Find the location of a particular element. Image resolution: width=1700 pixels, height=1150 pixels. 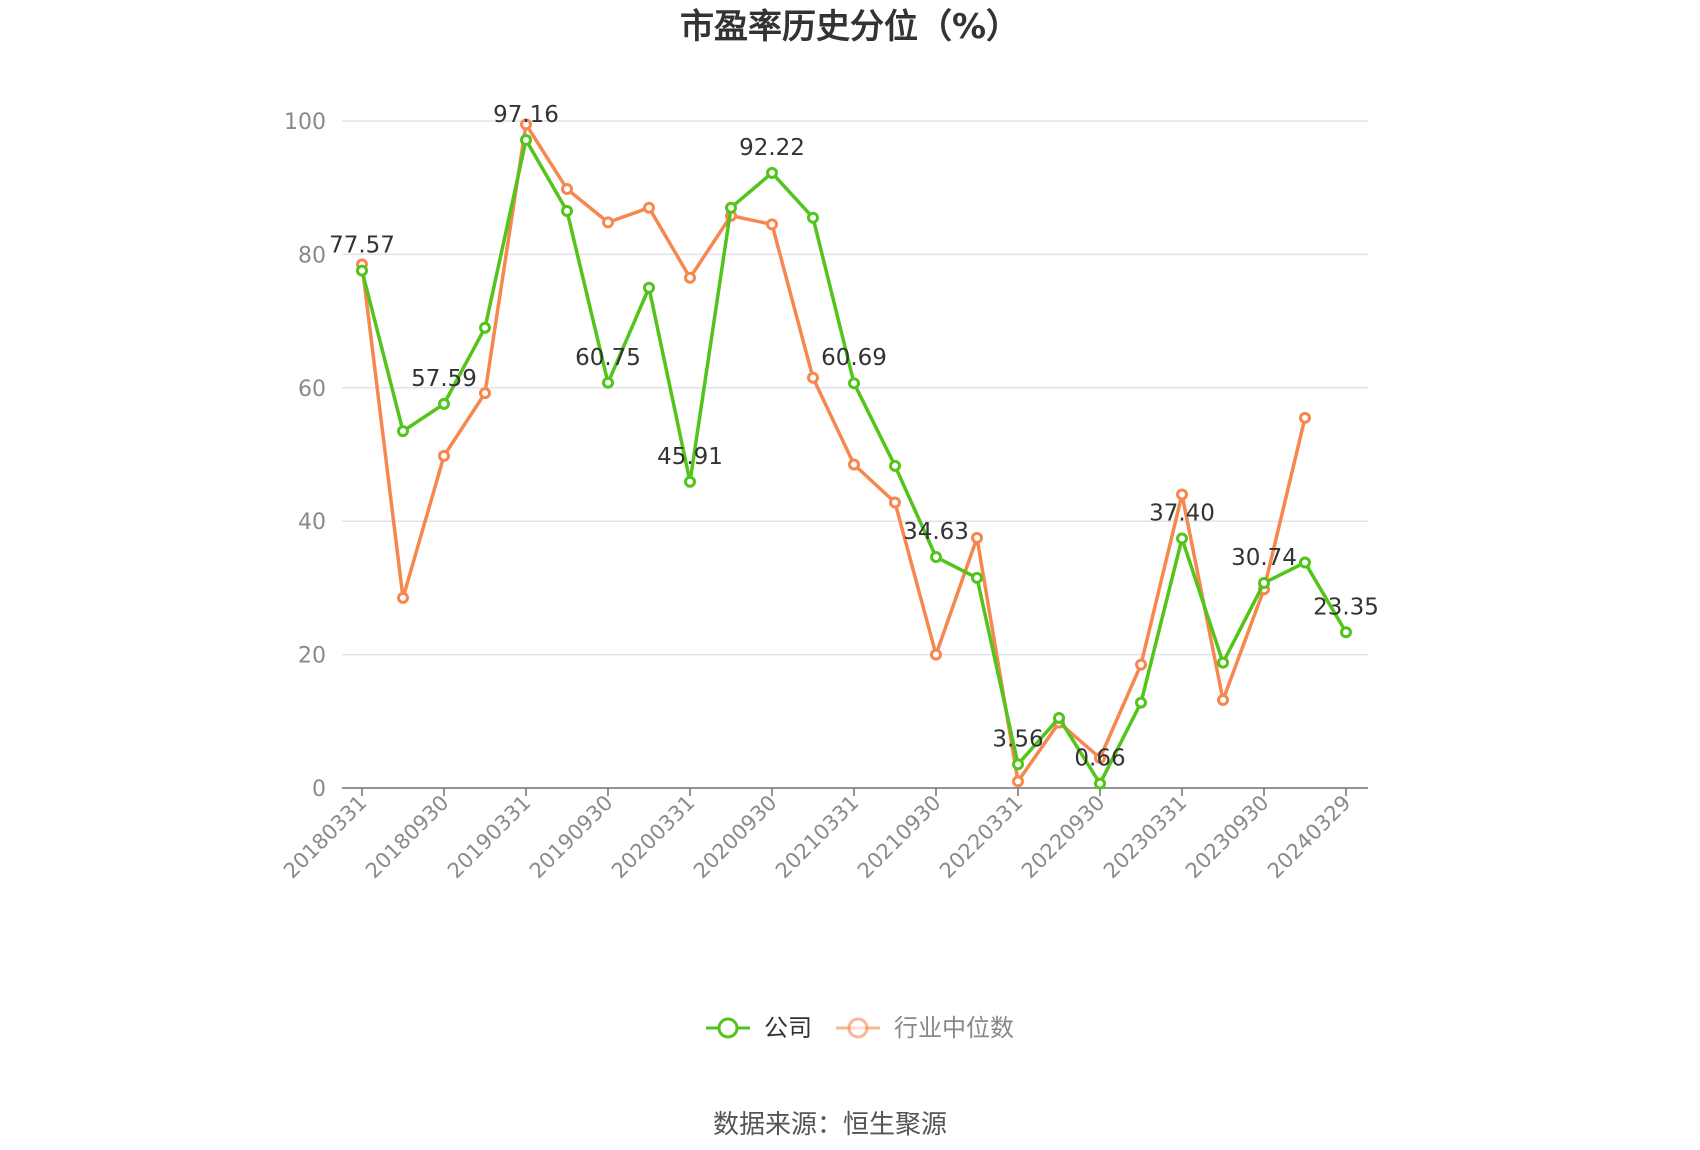

legend-item-industry: 行业中位数 is located at coordinates (925, 1028).